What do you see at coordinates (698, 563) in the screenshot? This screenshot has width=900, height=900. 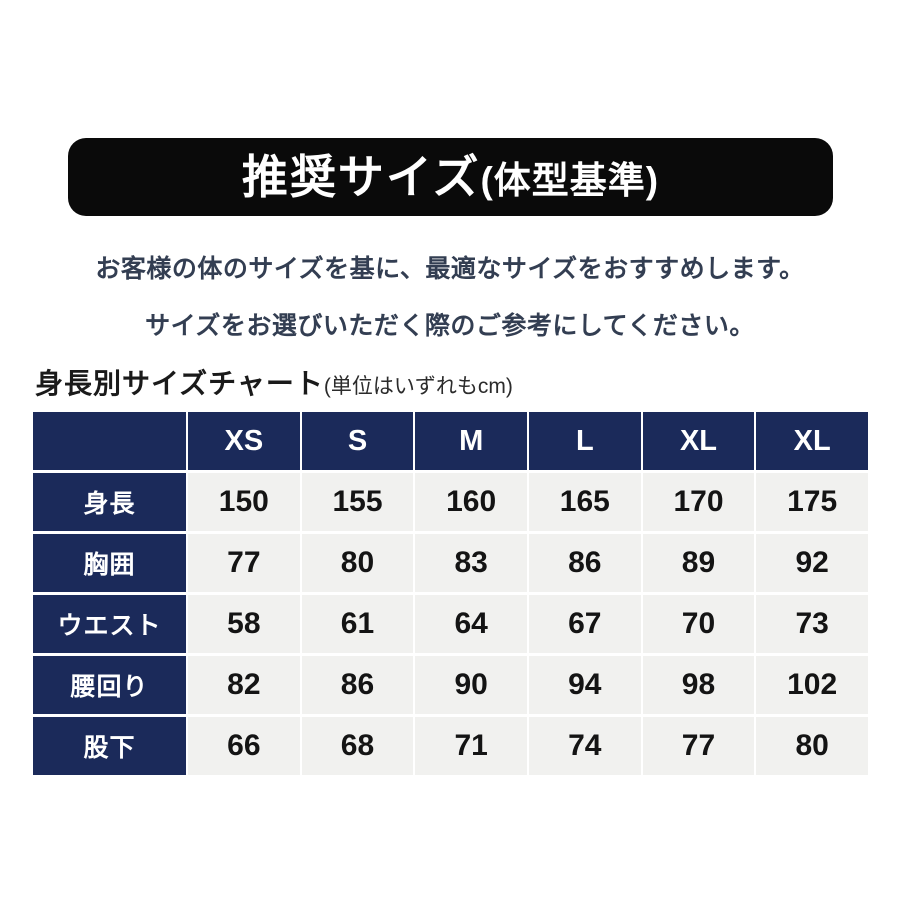 I see `value-cell: 89` at bounding box center [698, 563].